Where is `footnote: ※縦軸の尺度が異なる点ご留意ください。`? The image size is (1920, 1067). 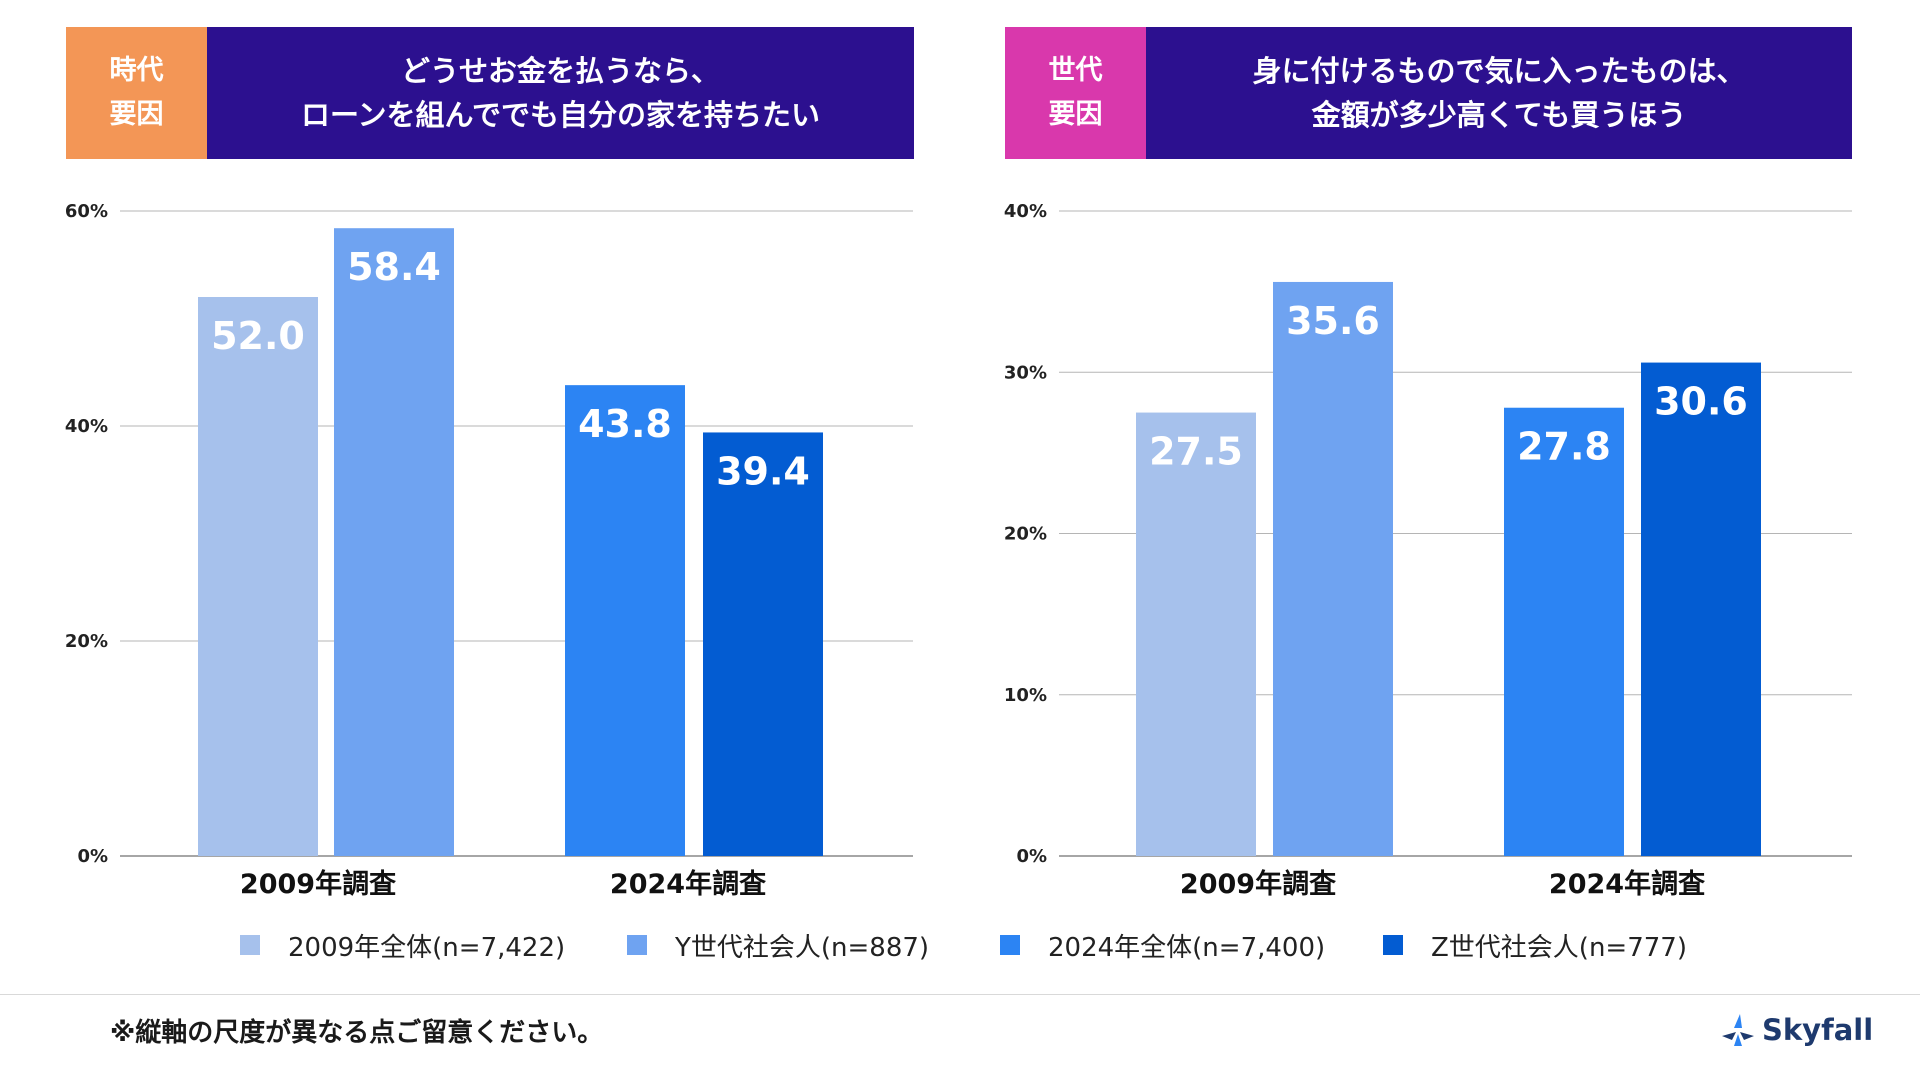 footnote: ※縦軸の尺度が異なる点ご留意ください。 is located at coordinates (357, 1033).